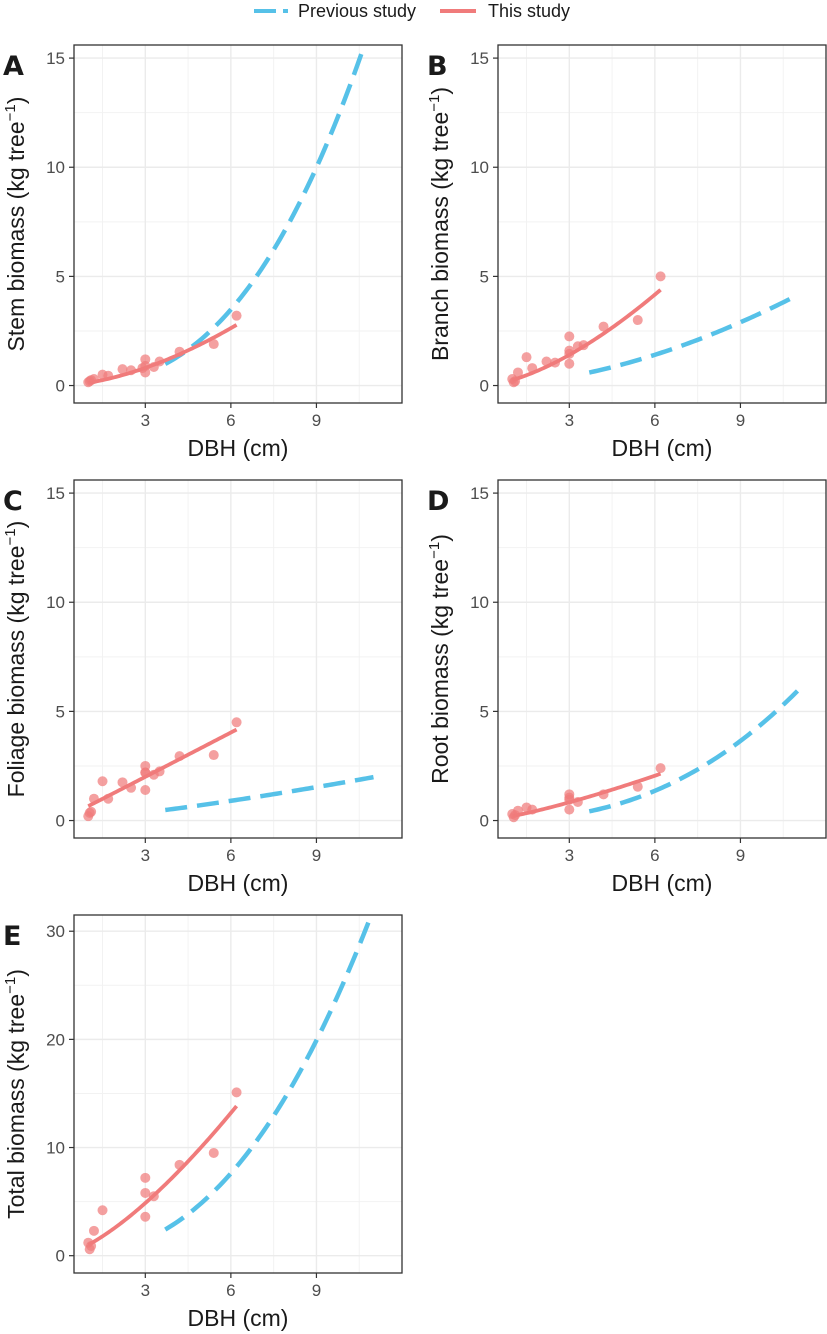 The width and height of the screenshot is (827, 1334). What do you see at coordinates (228, 769) in the screenshot?
I see `plot-area-c` at bounding box center [228, 769].